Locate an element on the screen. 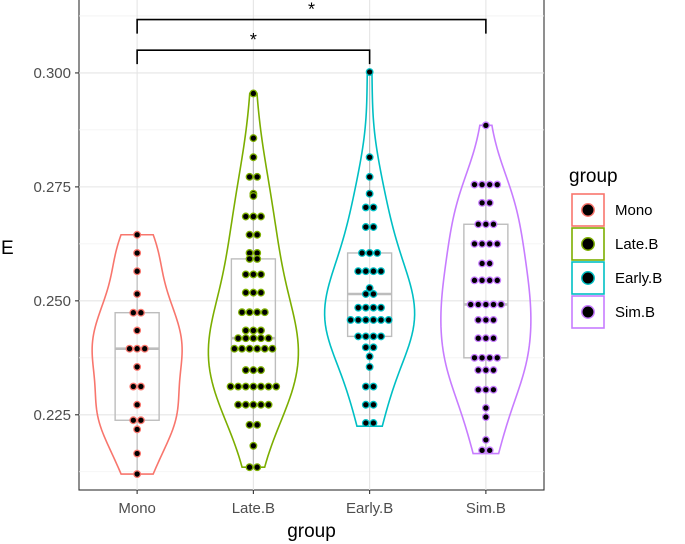  legend-key is located at coordinates (588, 278).